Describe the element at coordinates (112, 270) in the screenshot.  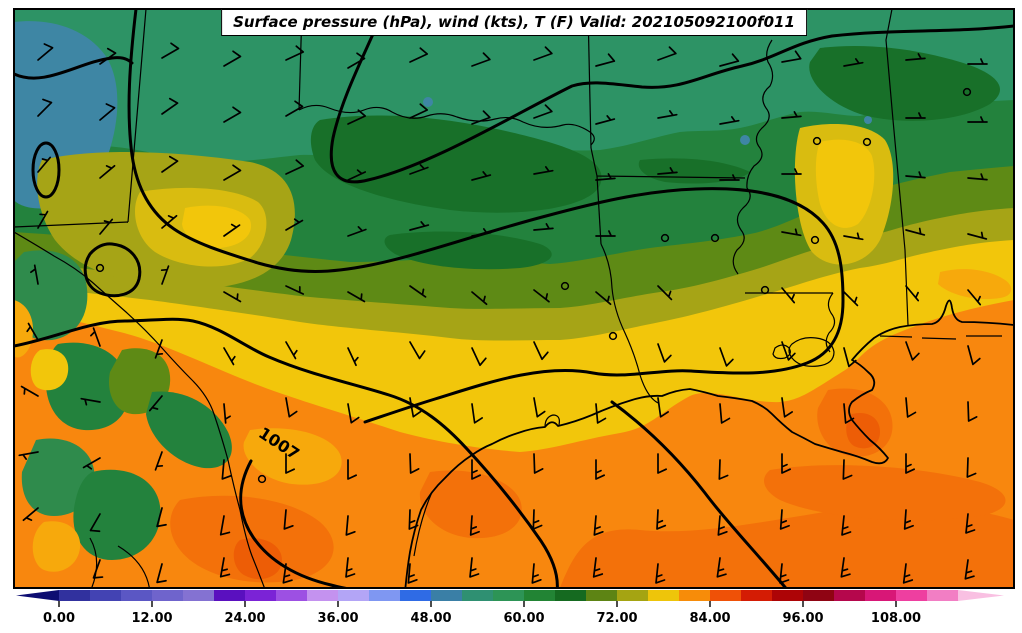
I see `pressure-contour-closed` at that location.